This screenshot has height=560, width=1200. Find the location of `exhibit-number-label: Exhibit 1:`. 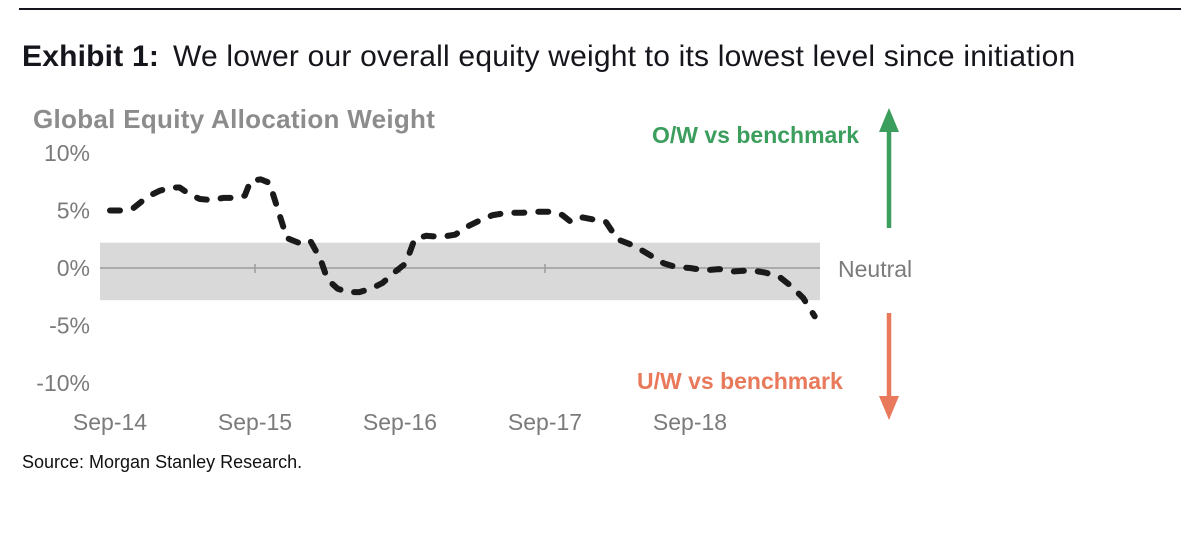

exhibit-number-label: Exhibit 1: is located at coordinates (91, 56).